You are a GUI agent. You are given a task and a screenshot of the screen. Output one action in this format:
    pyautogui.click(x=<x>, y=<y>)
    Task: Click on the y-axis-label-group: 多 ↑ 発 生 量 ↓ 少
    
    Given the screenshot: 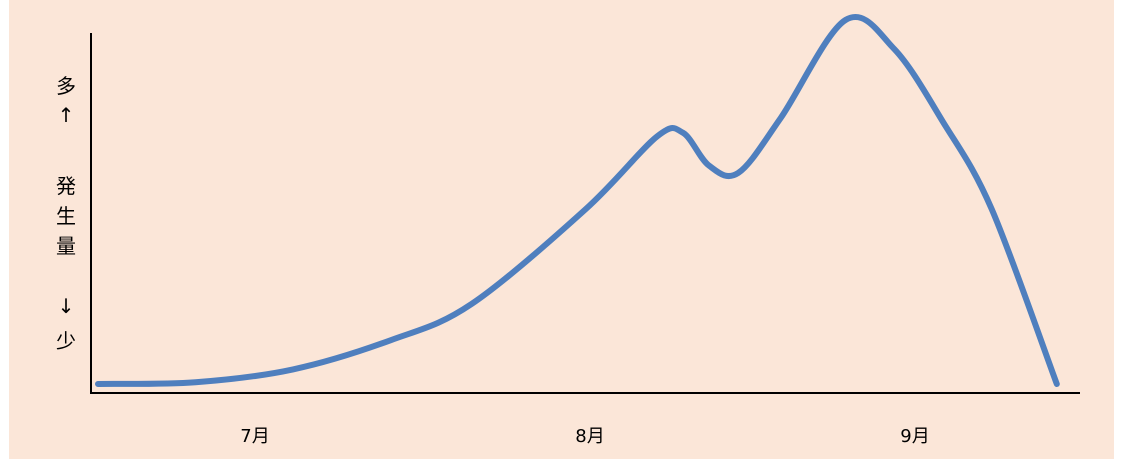 What is the action you would take?
    pyautogui.click(x=66, y=213)
    